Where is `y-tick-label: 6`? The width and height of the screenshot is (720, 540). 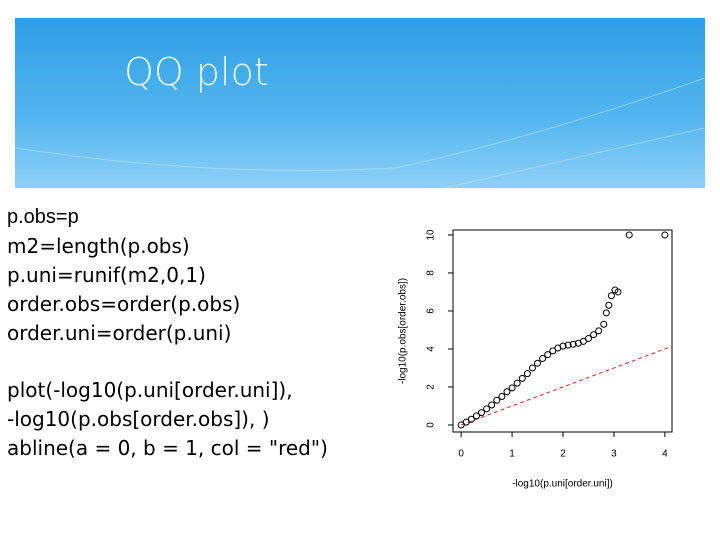 y-tick-label: 6 is located at coordinates (431, 311).